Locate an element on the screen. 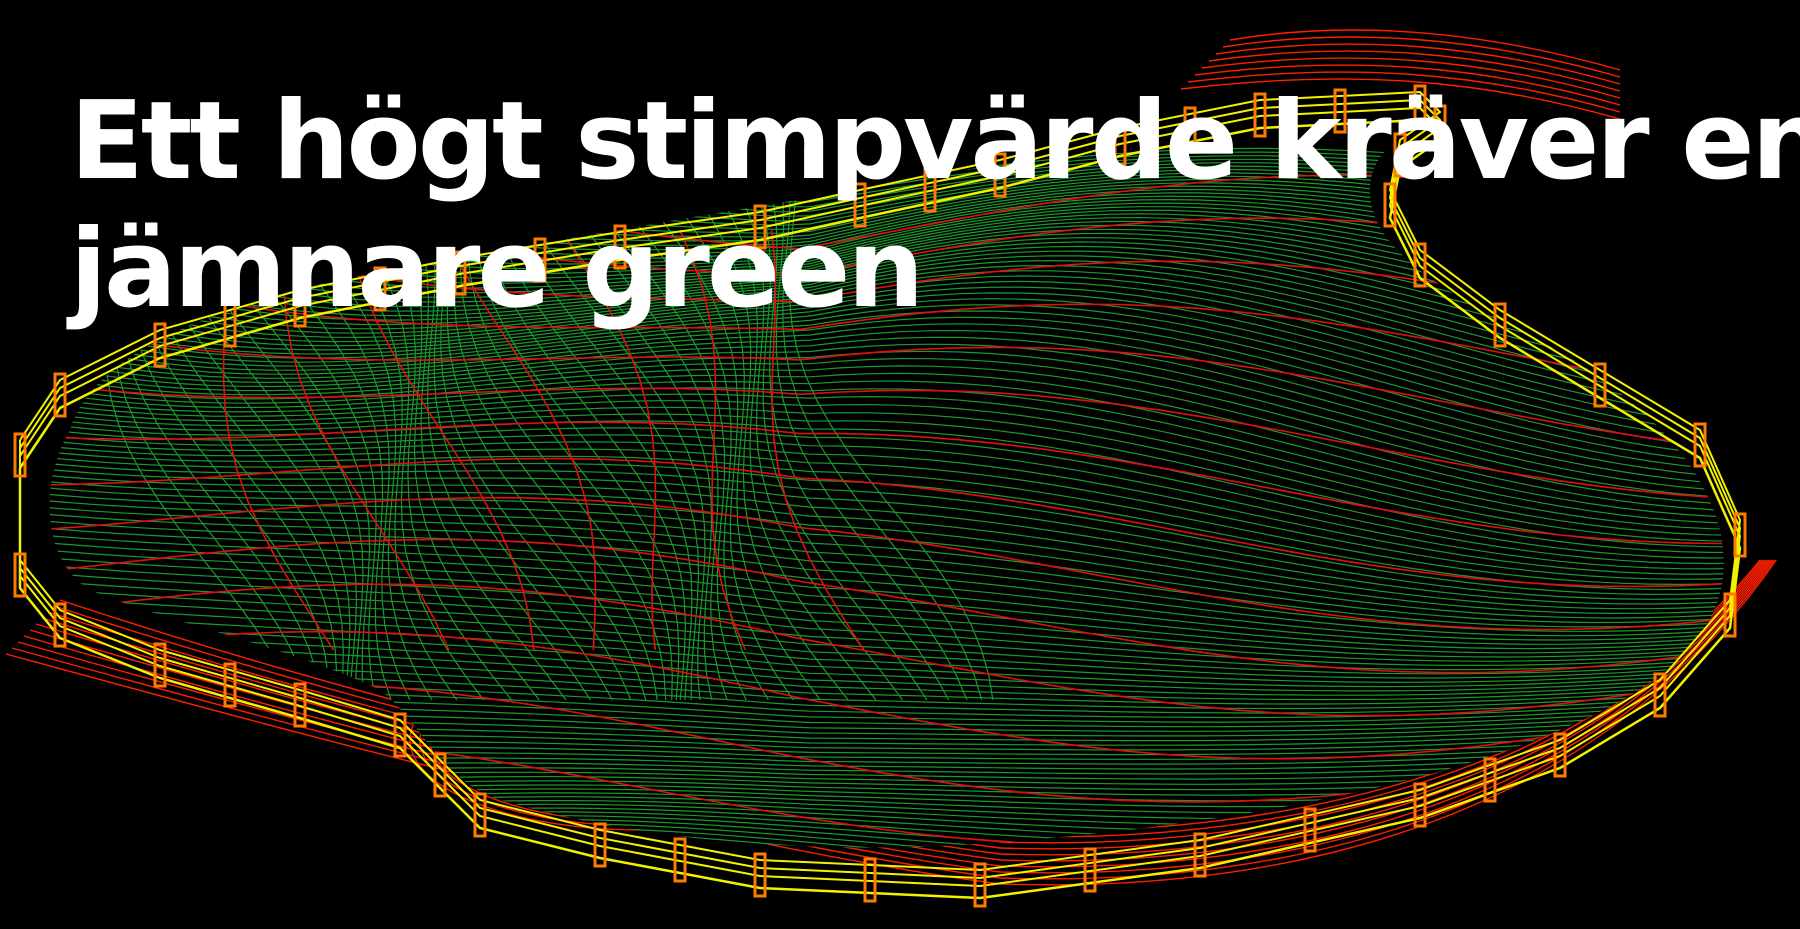 The image size is (1800, 929). headline-line-1: Ett högt stimpvärde kräver en is located at coordinates (935, 141).